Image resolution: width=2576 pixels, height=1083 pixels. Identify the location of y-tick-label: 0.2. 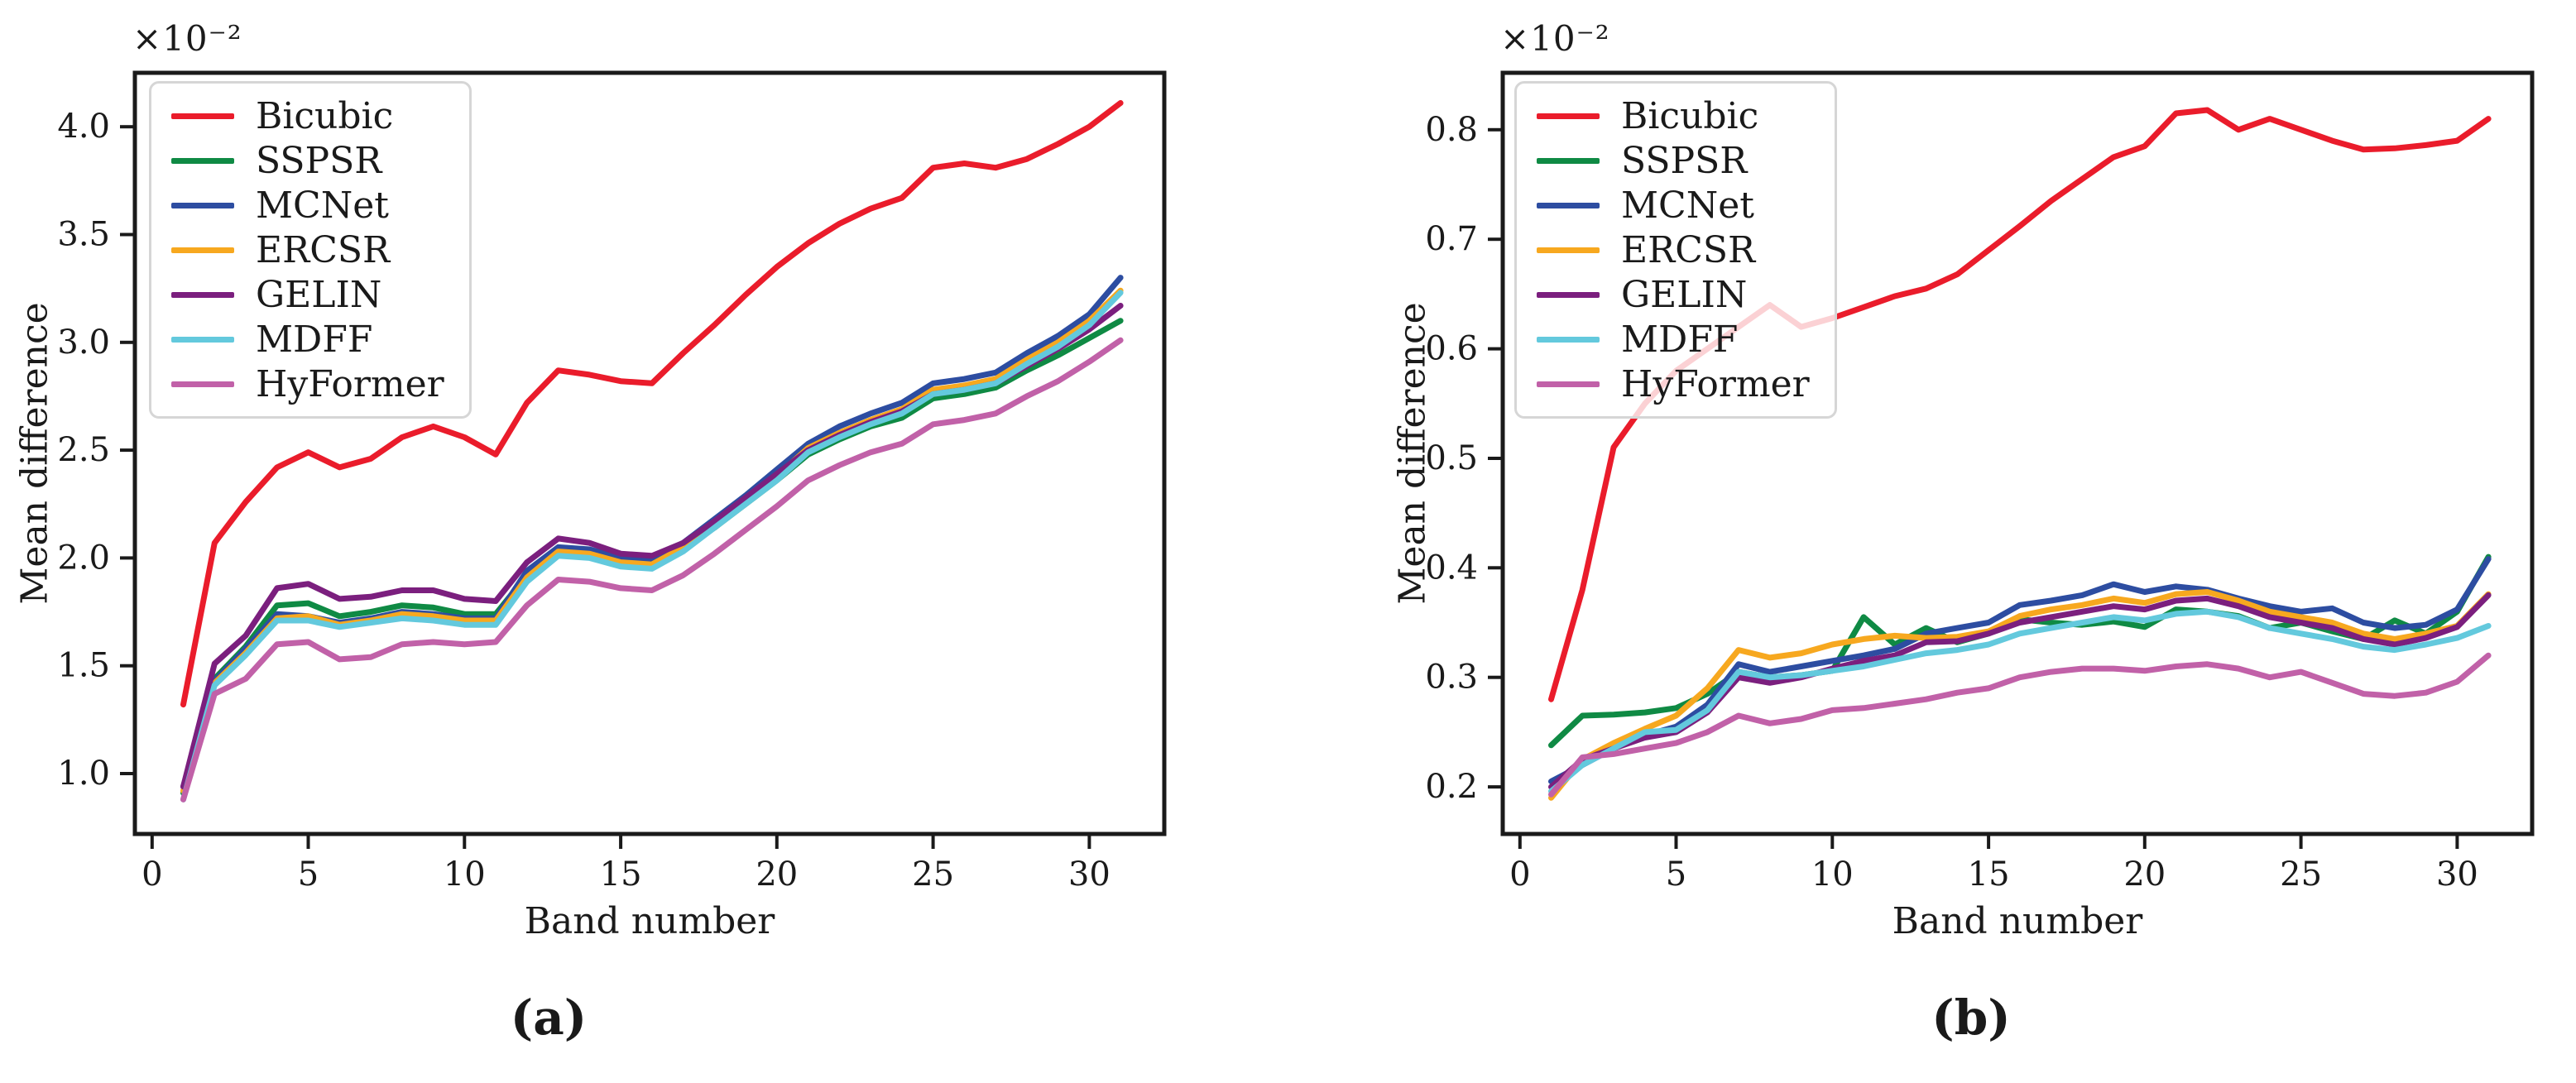
(1452, 787).